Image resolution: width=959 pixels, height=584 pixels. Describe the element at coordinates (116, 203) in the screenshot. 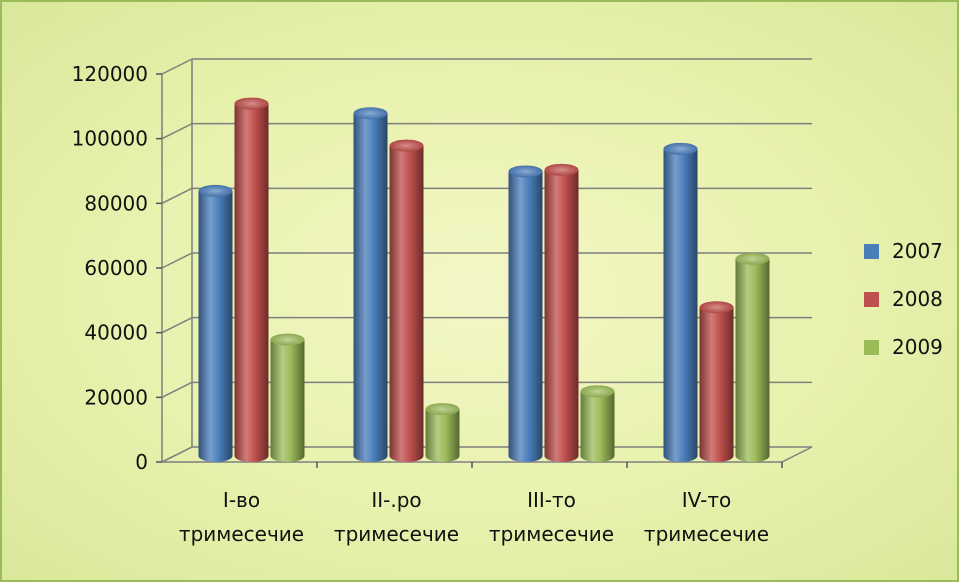

I see `y-tick-label: 80000` at that location.